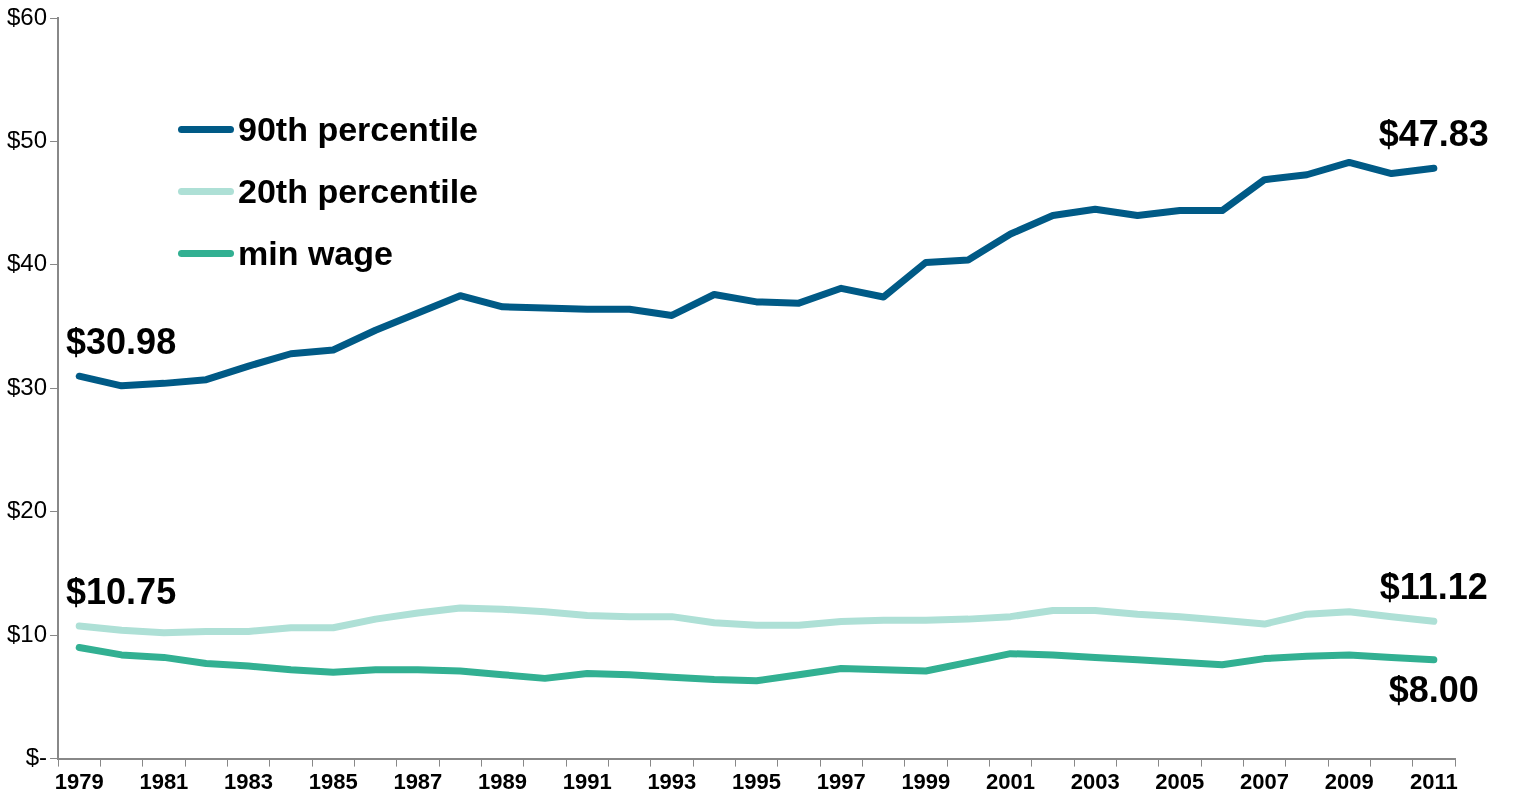  I want to click on legend-label: 20th percentile, so click(358, 191).